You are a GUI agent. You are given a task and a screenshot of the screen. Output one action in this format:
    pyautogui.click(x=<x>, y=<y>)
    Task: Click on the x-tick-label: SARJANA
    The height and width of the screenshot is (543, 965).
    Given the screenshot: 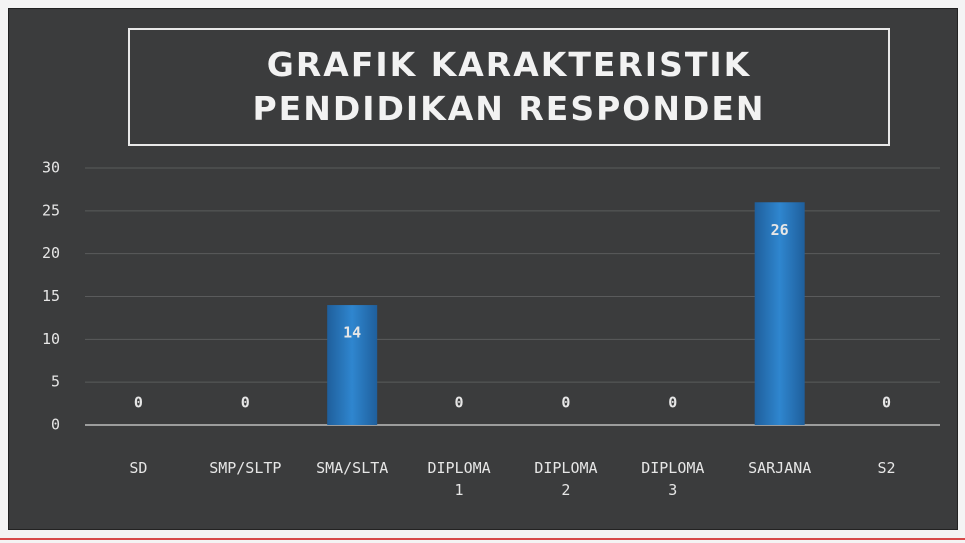 What is the action you would take?
    pyautogui.click(x=780, y=468)
    